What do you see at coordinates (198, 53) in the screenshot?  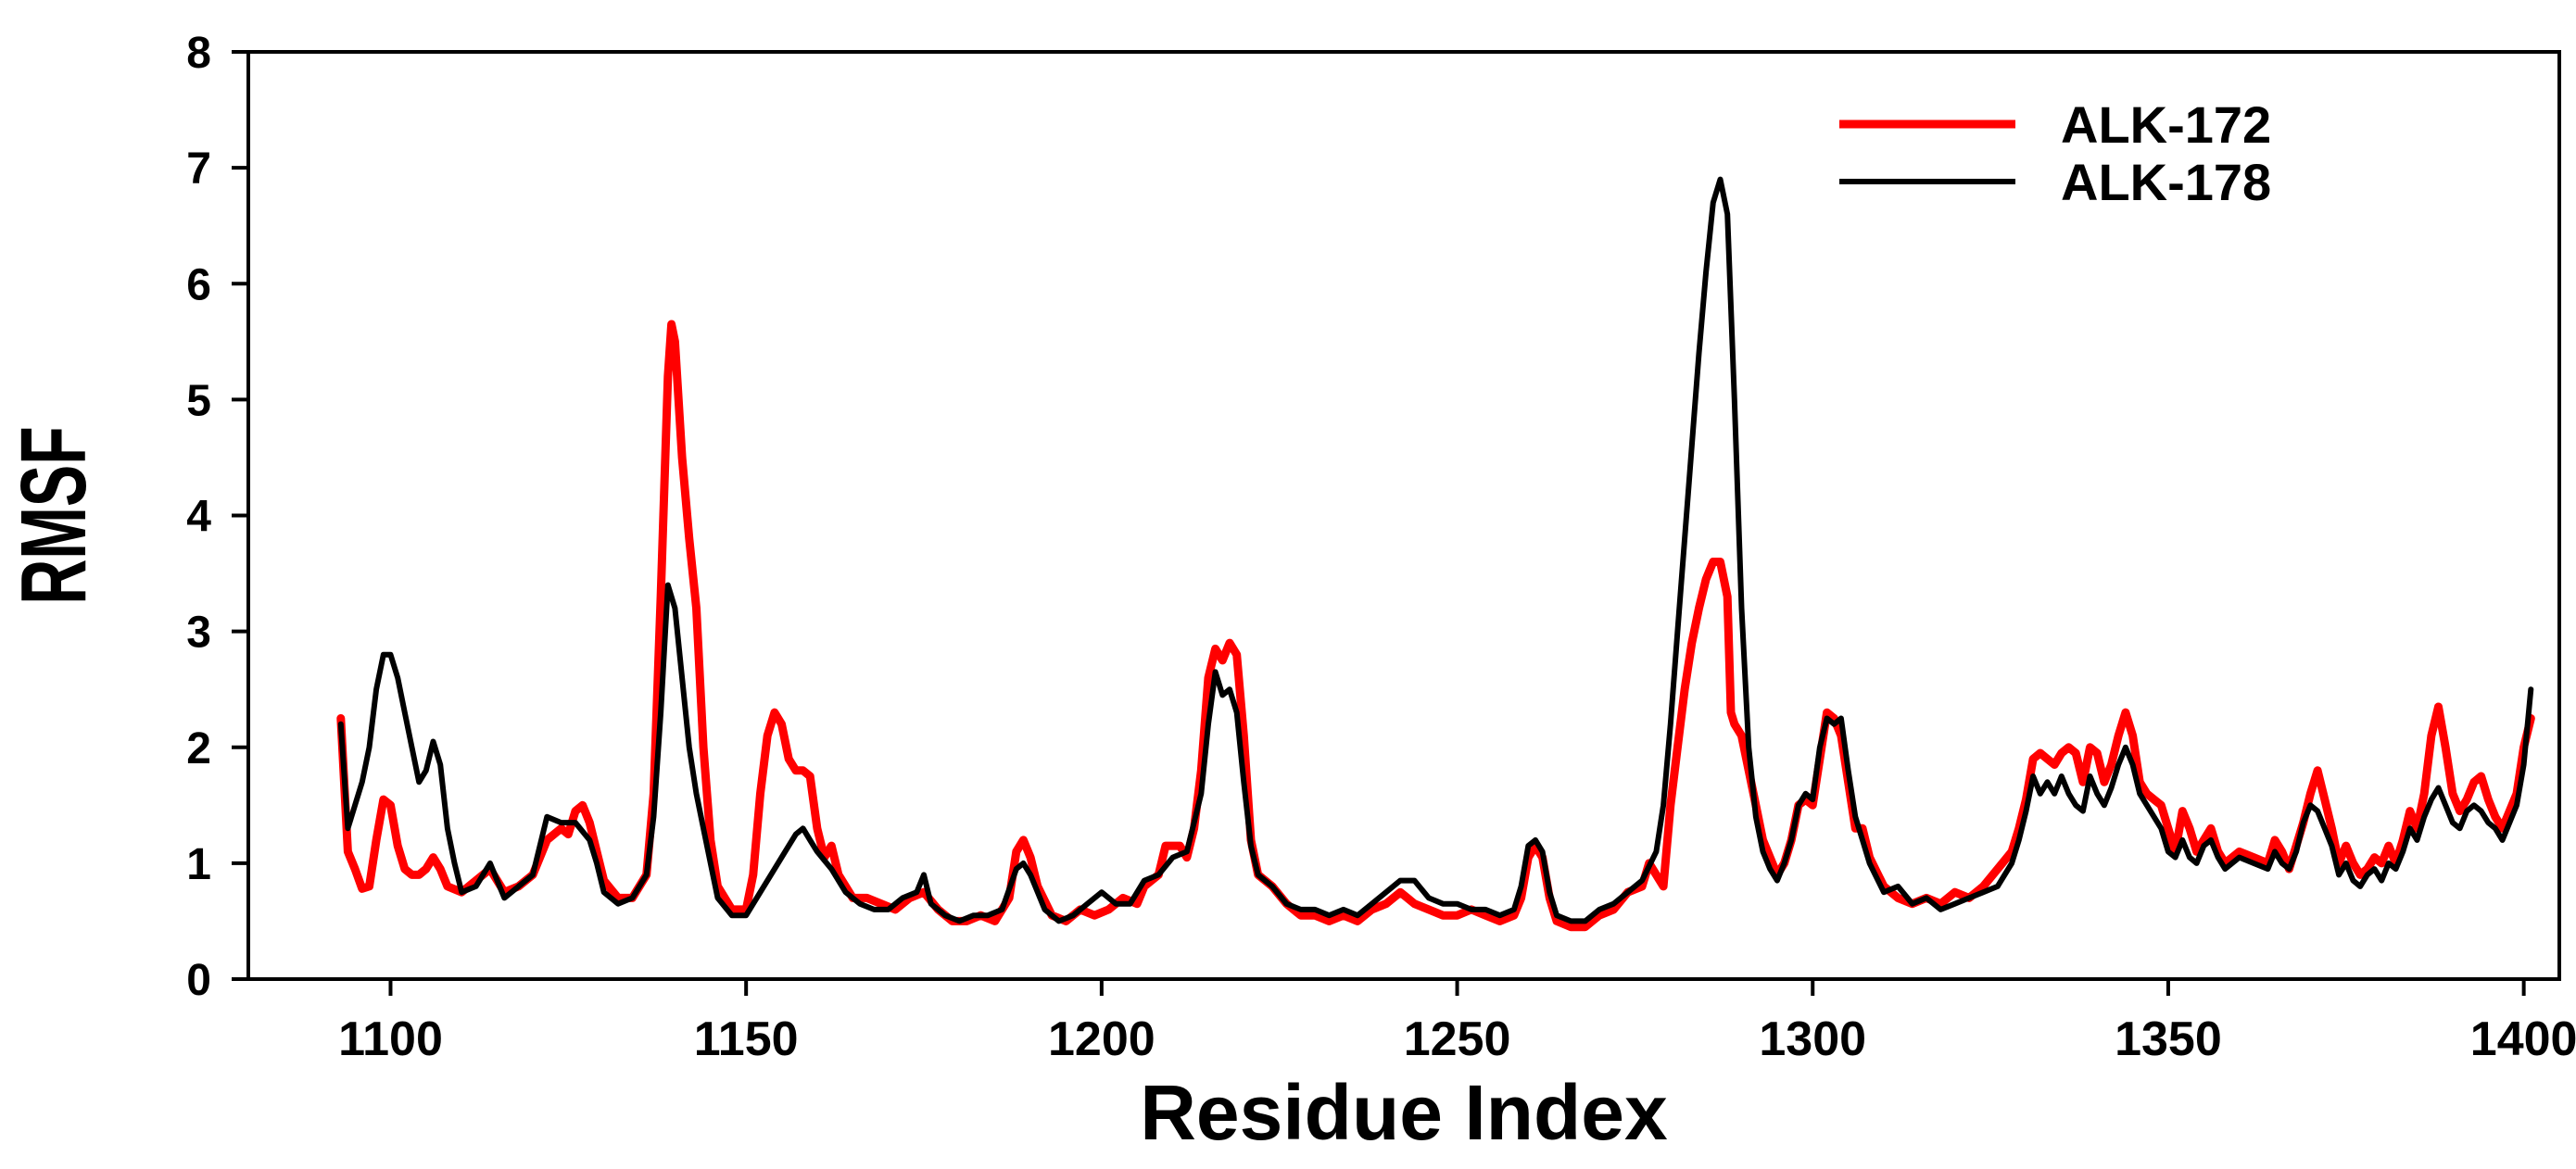 I see `y-tick-label: 8` at bounding box center [198, 53].